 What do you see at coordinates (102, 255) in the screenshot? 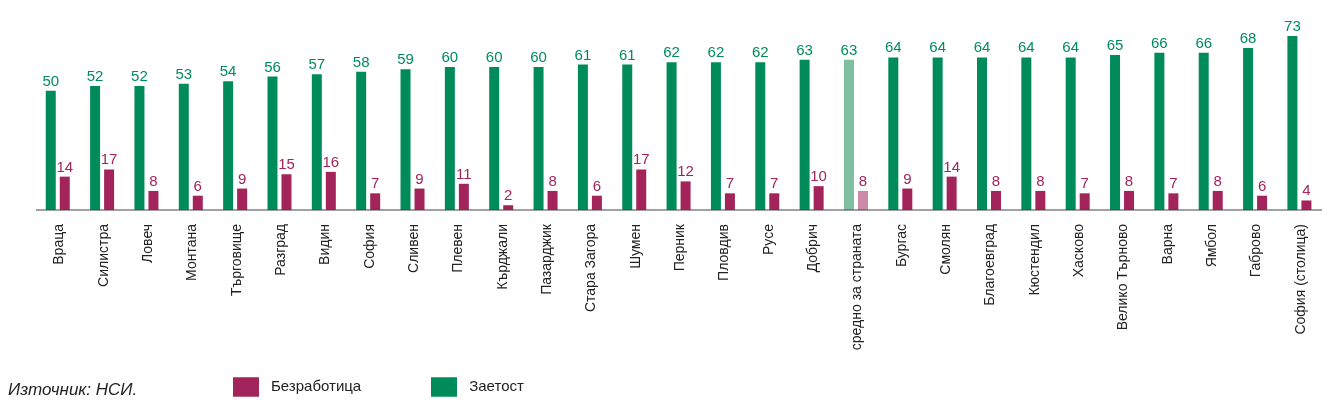
I see `x-tick-label: Силистра` at bounding box center [102, 255].